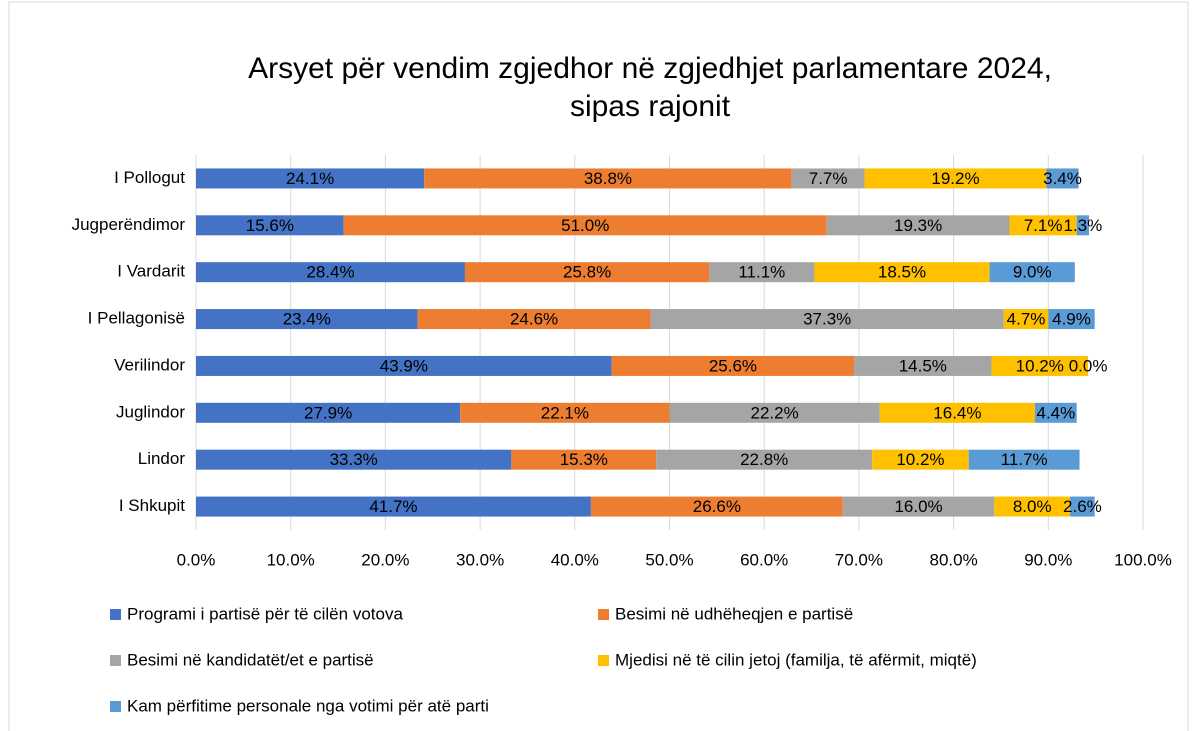 The height and width of the screenshot is (731, 1198). I want to click on data-label: 22.2%, so click(775, 412).